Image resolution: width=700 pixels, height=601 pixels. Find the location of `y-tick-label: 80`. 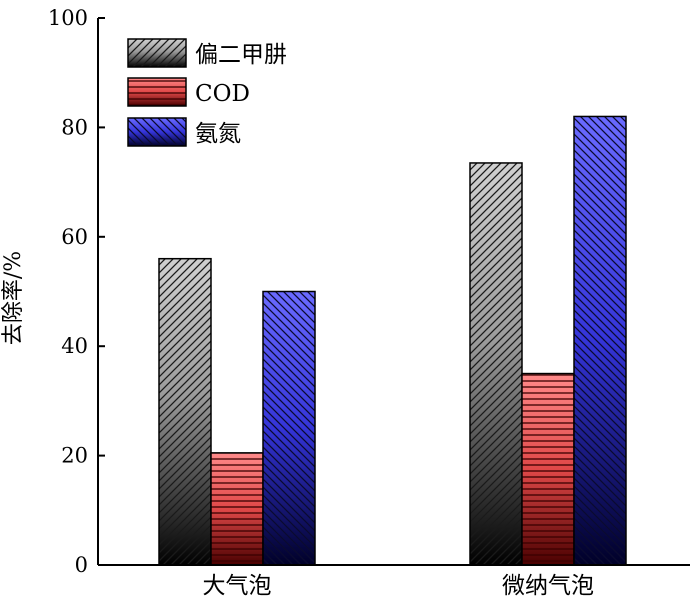

y-tick-label: 80 is located at coordinates (74, 127).